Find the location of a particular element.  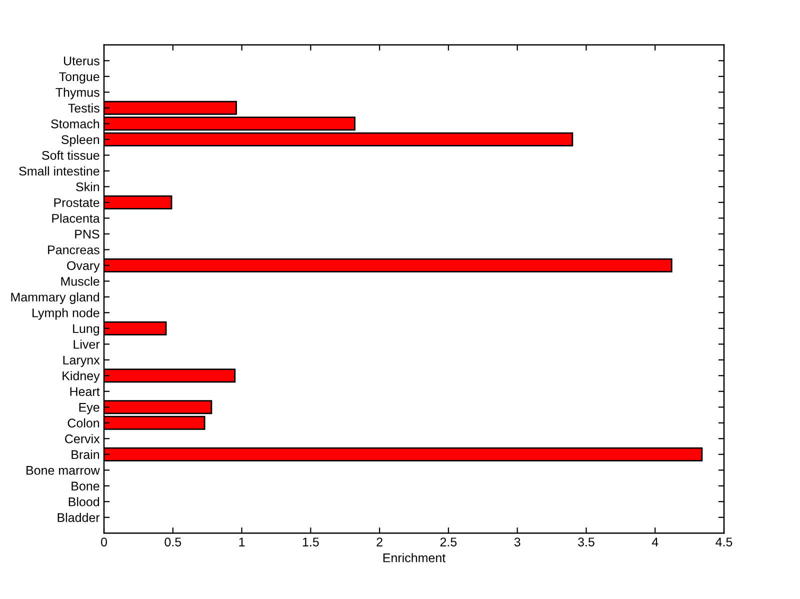

x-tick-label: 2.5 is located at coordinates (448, 542).